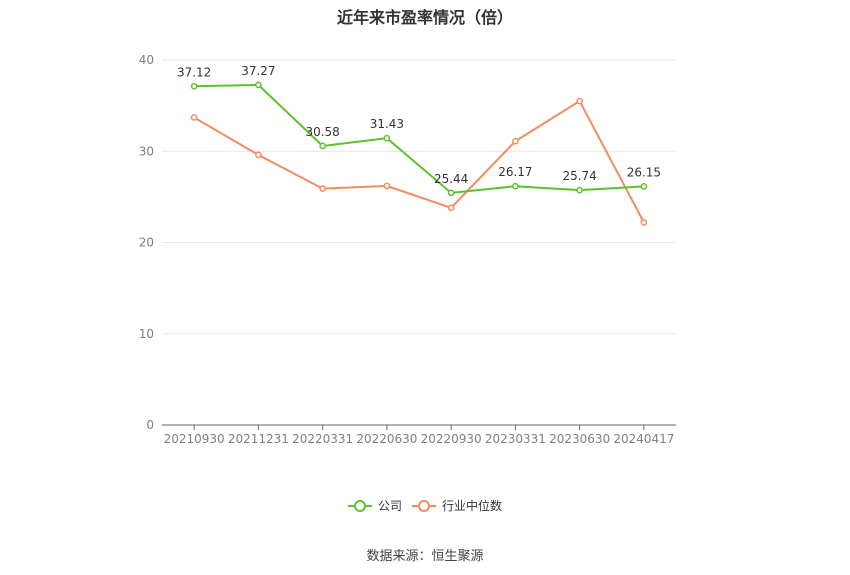 This screenshot has height=575, width=850. I want to click on y-tick-label: 20, so click(146, 243).